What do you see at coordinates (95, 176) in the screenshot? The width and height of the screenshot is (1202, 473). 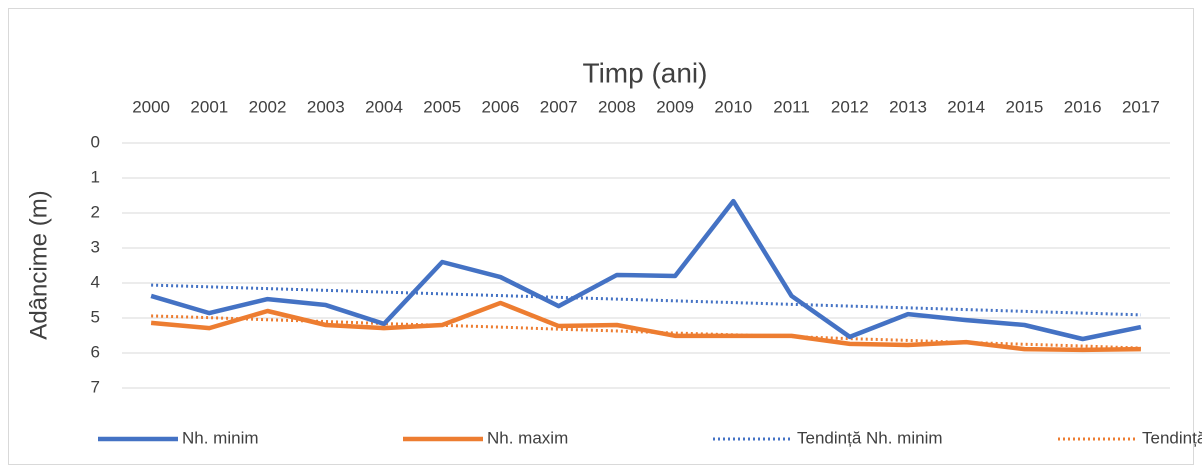 I see `y-tick-label: 1` at bounding box center [95, 176].